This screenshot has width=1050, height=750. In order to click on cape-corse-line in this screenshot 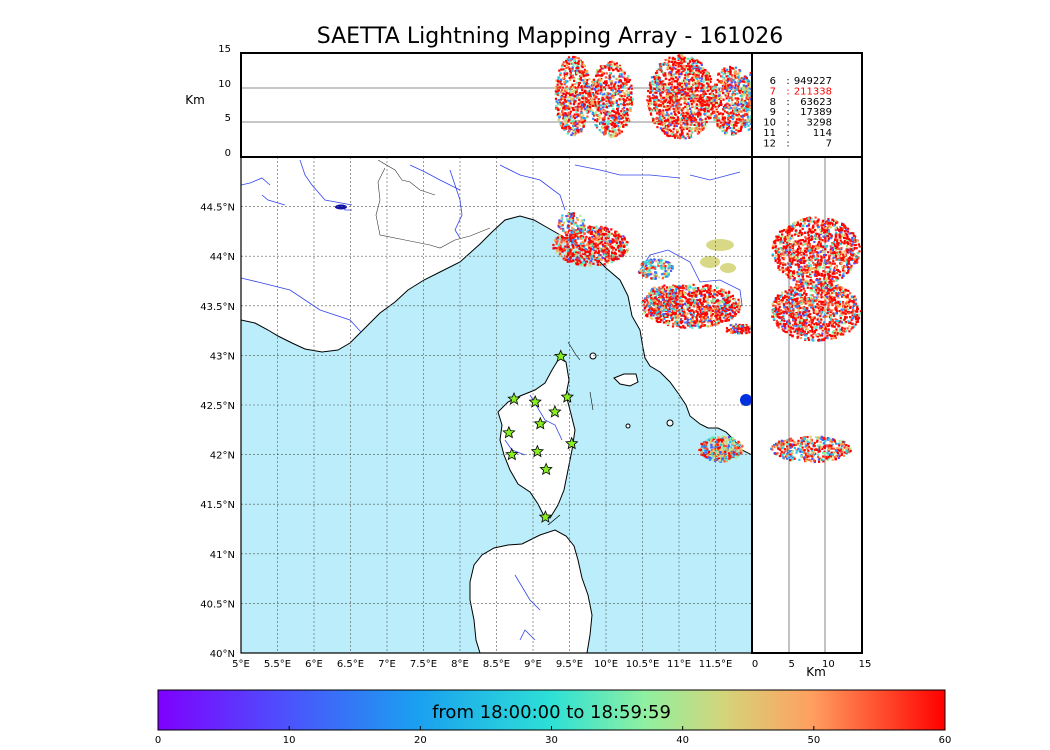, I will do `click(574, 351)`.